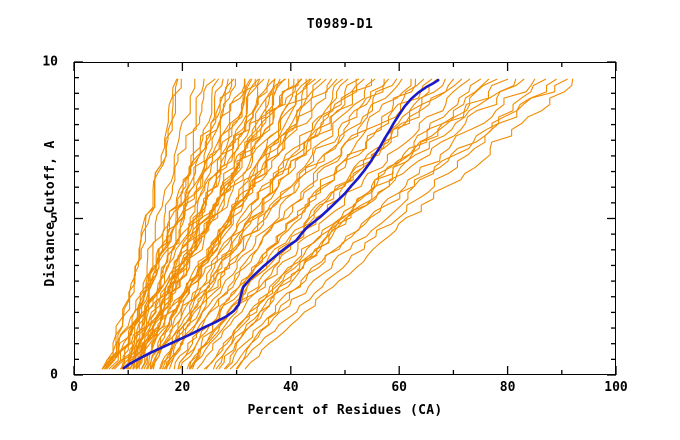 The width and height of the screenshot is (680, 440). Describe the element at coordinates (616, 387) in the screenshot. I see `x-tick-label: 100` at that location.